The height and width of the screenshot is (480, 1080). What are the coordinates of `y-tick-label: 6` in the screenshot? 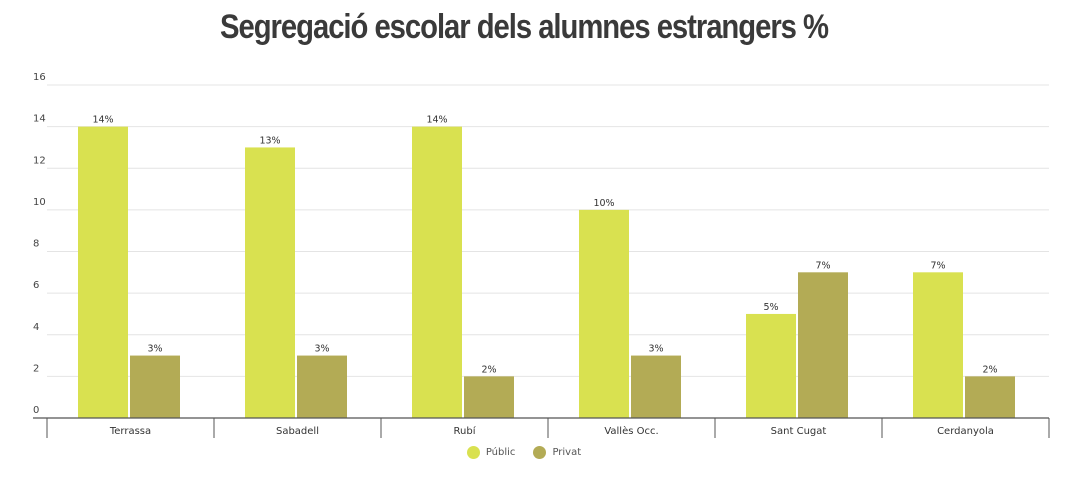 It's located at (36, 285).